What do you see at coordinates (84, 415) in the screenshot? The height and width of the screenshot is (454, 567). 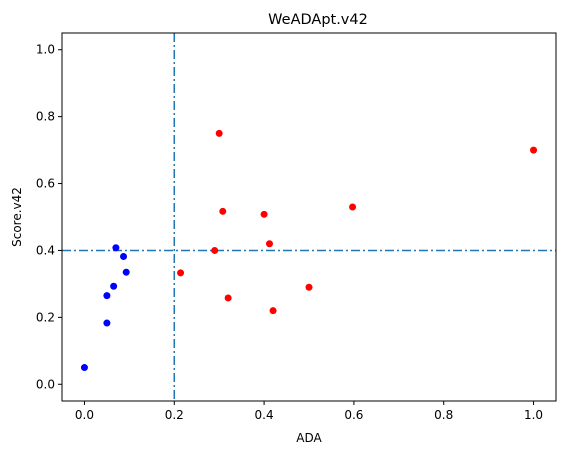 I see `x-tick-label: 0.0` at bounding box center [84, 415].